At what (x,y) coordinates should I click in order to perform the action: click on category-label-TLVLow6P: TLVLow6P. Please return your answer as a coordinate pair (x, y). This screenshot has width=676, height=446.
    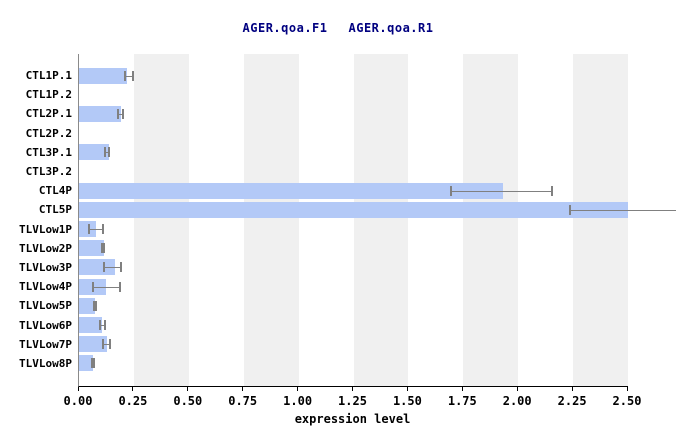
    Looking at the image, I should click on (45, 325).